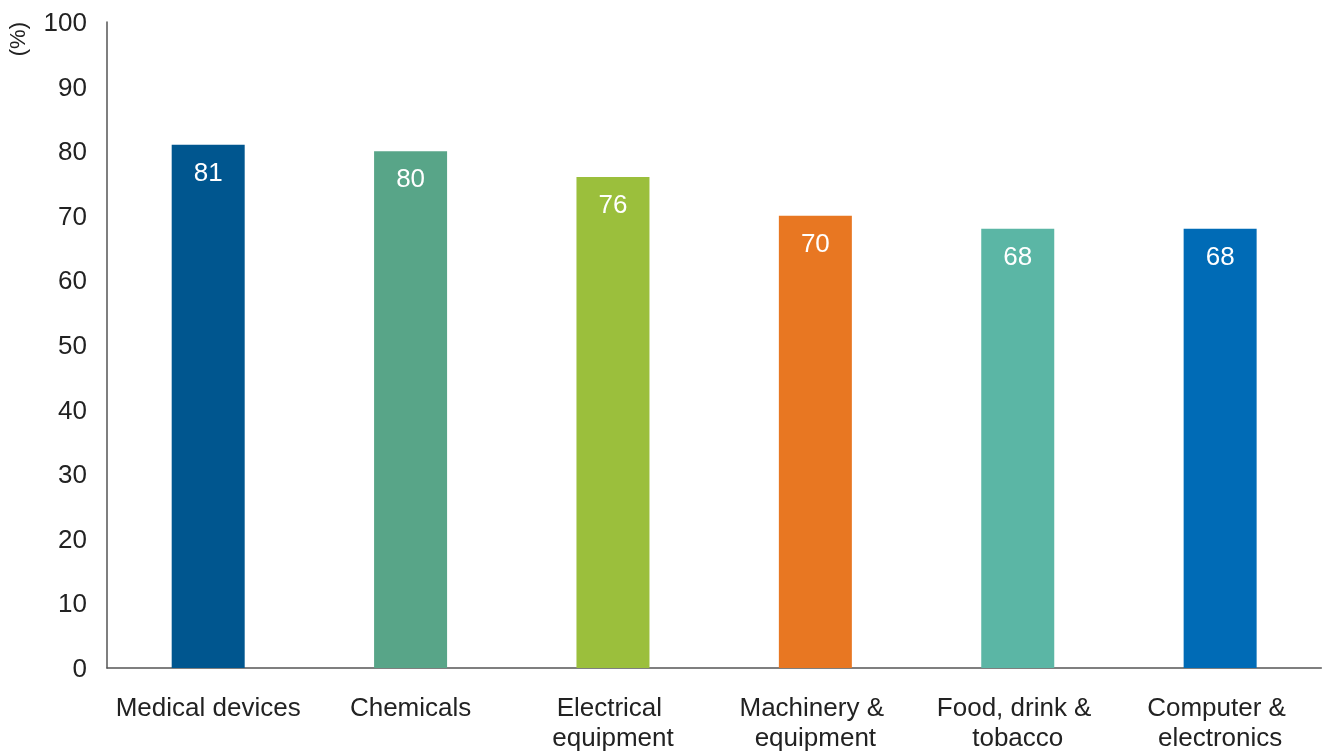 The image size is (1323, 752). I want to click on y-tick-label: 10, so click(72, 603).